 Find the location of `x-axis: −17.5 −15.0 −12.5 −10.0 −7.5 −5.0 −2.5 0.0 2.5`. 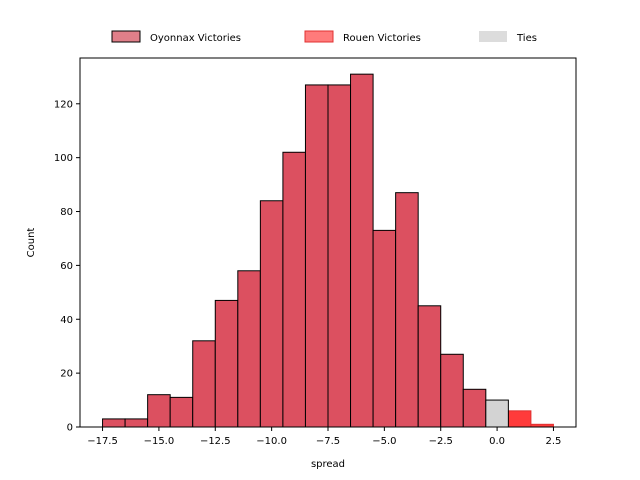

x-axis: −17.5 −15.0 −12.5 −10.0 −7.5 −5.0 −2.5 0.0 2.5 is located at coordinates (324, 437).